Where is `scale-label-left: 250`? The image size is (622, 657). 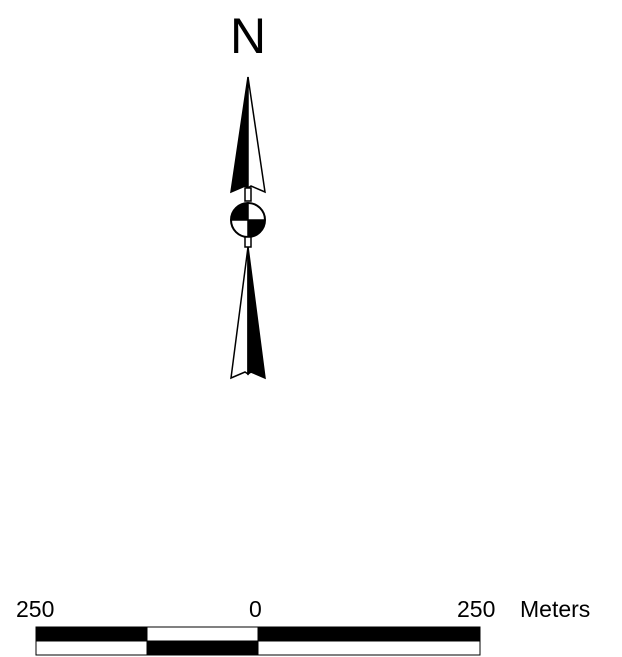 scale-label-left: 250 is located at coordinates (35, 609).